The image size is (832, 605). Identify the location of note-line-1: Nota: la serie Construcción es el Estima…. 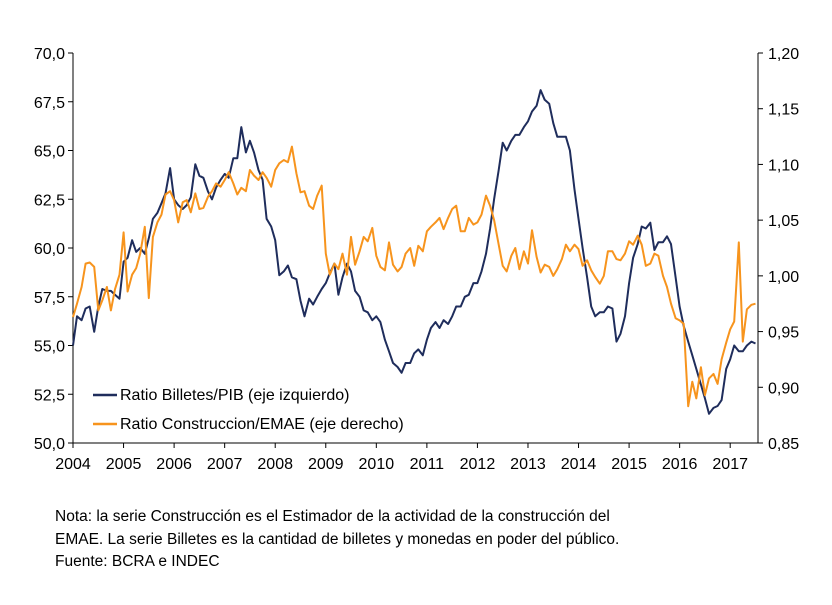
(332, 516).